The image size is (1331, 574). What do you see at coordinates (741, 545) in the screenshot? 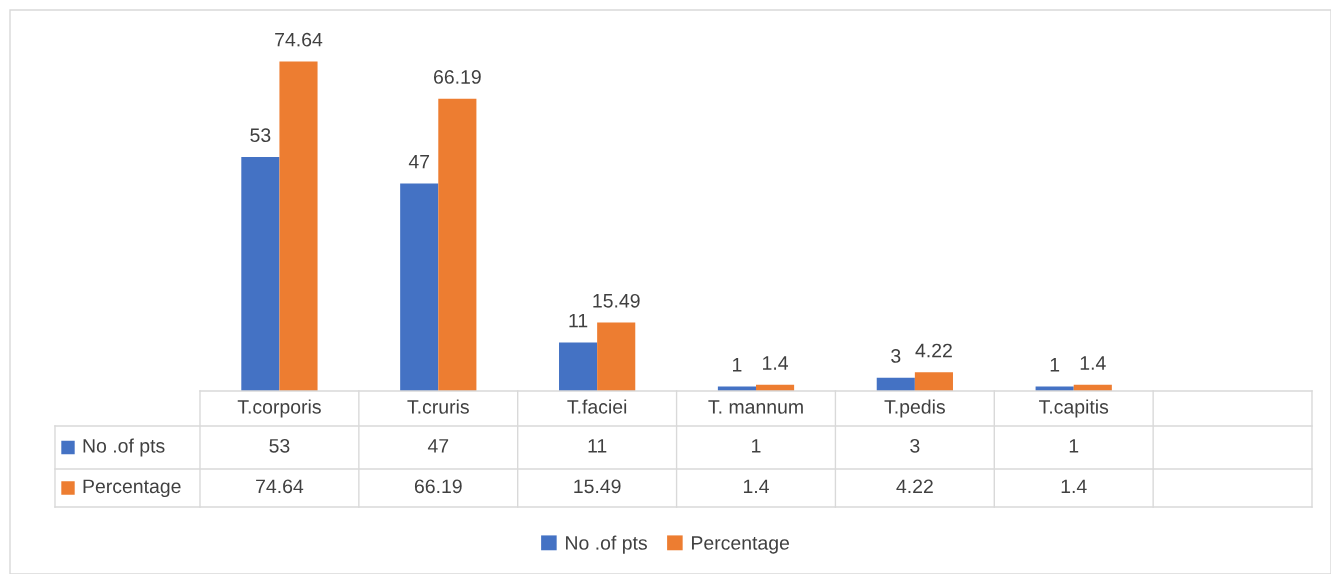
I see `text: Percentage` at bounding box center [741, 545].